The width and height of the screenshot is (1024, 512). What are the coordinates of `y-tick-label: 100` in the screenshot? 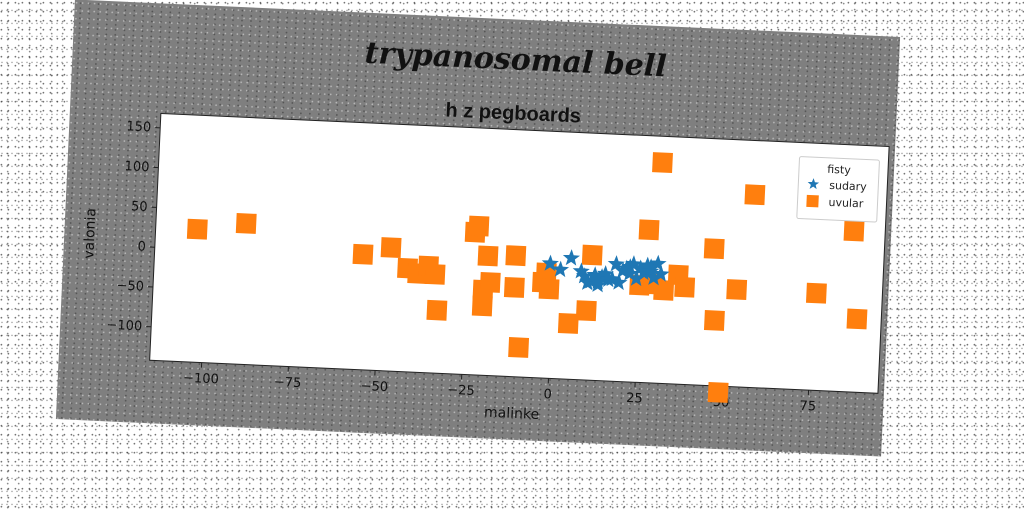 It's located at (136, 167).